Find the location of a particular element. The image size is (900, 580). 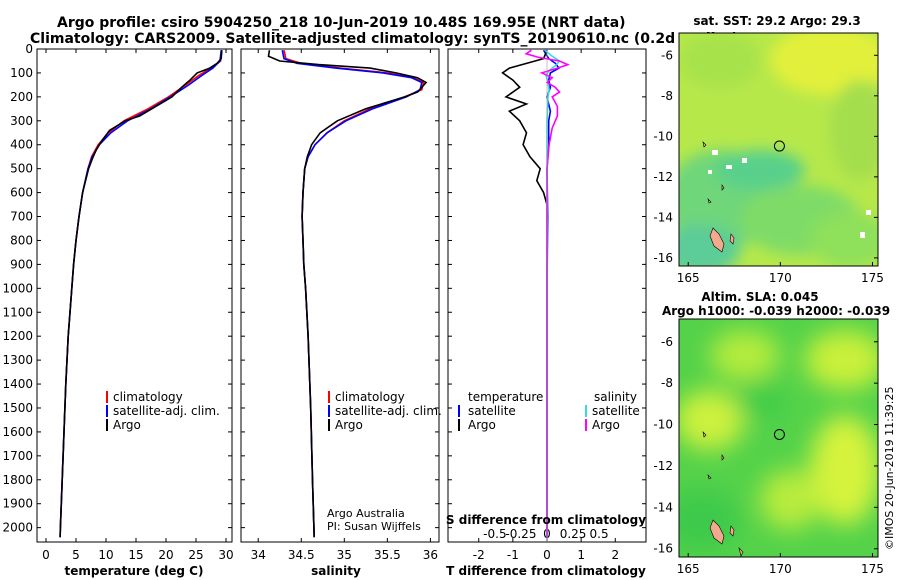

depth-tick-label: 1900 is located at coordinates (17, 504).